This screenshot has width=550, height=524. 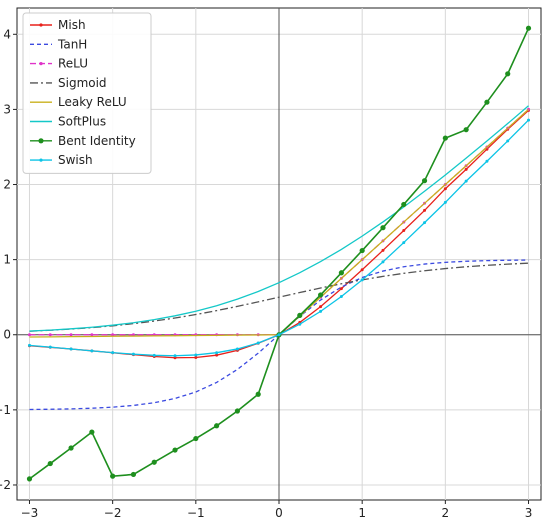 I want to click on legend-box, so click(x=87, y=93).